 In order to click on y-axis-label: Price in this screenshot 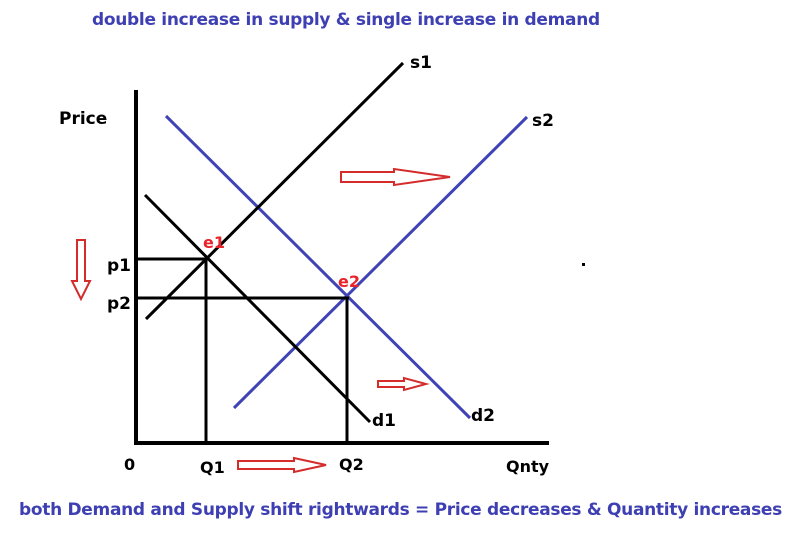, I will do `click(83, 119)`.